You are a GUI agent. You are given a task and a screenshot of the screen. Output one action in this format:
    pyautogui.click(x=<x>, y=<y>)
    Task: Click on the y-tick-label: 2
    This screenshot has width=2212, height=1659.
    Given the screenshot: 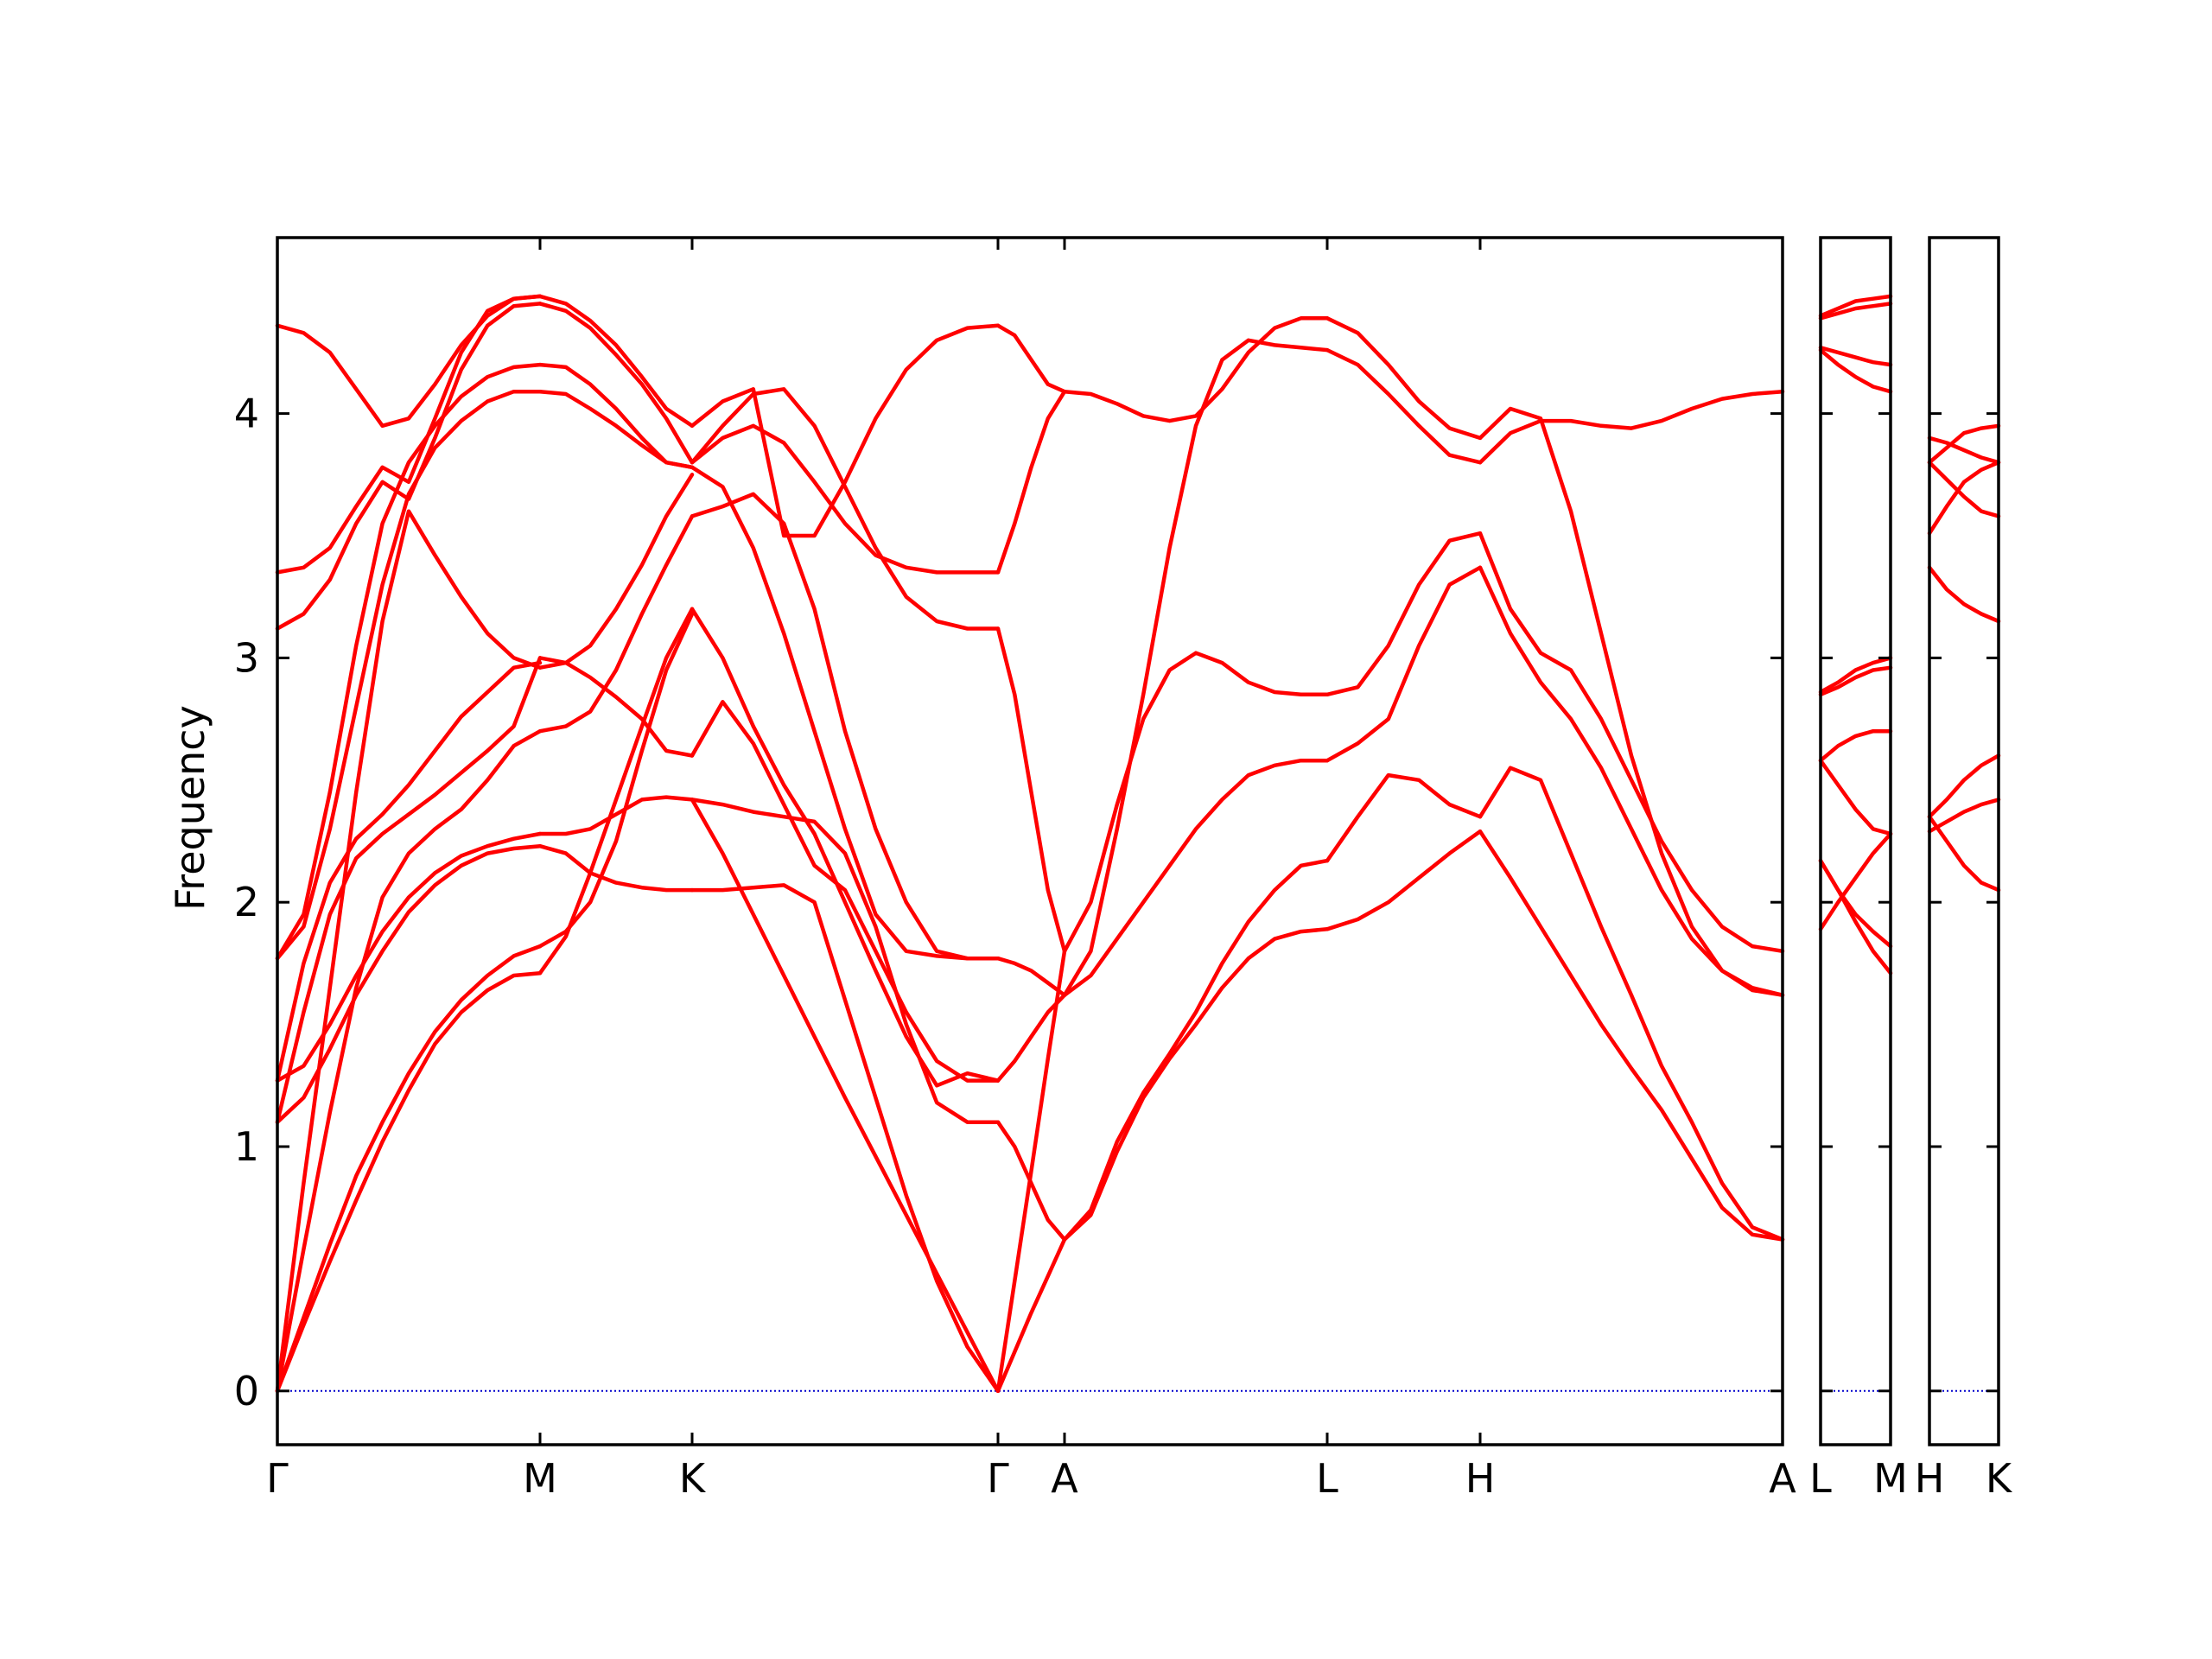 What is the action you would take?
    pyautogui.click(x=246, y=902)
    